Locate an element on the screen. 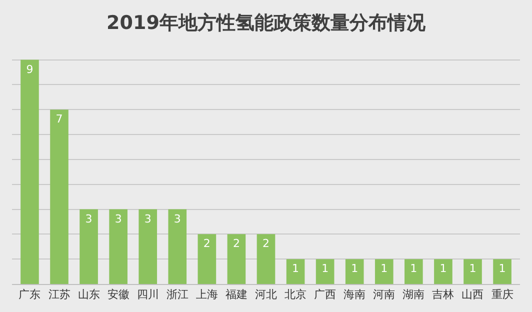  chart-title: 2019年地方性氢能政策数量分布情况 is located at coordinates (266, 23).